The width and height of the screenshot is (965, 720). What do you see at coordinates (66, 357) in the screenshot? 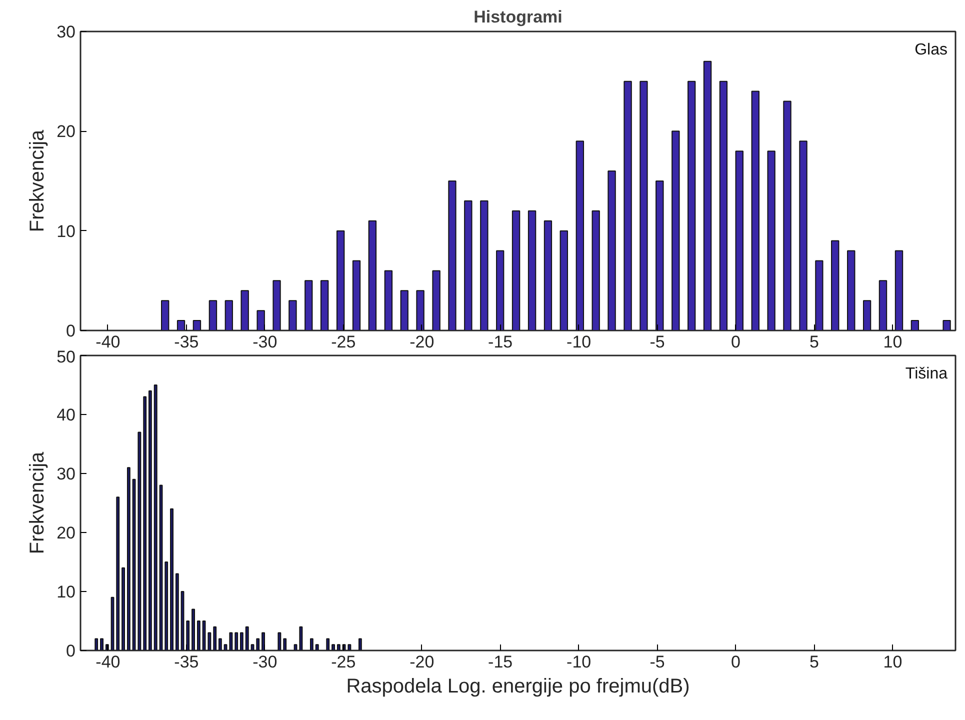
I see `y-tick-label: 50` at bounding box center [66, 357].